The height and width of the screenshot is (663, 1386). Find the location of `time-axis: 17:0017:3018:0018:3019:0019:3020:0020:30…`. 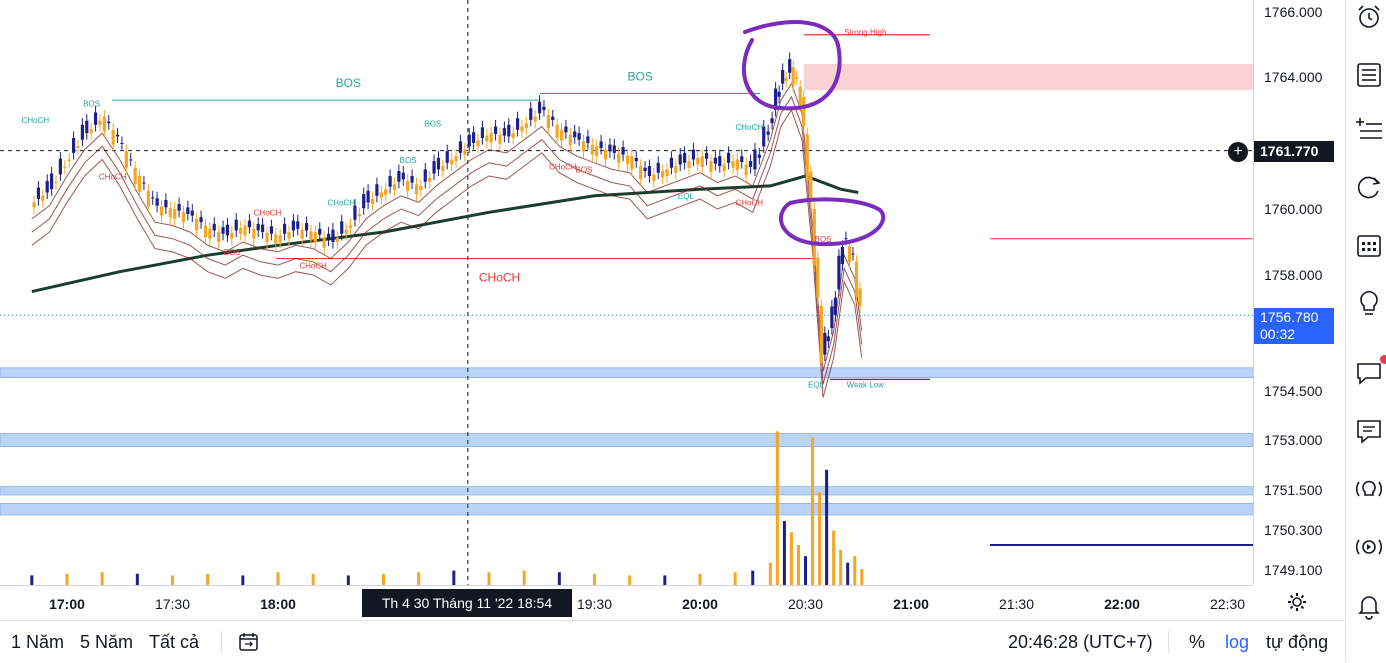

time-axis: 17:0017:3018:0018:3019:0019:3020:0020:30… is located at coordinates (626, 603).